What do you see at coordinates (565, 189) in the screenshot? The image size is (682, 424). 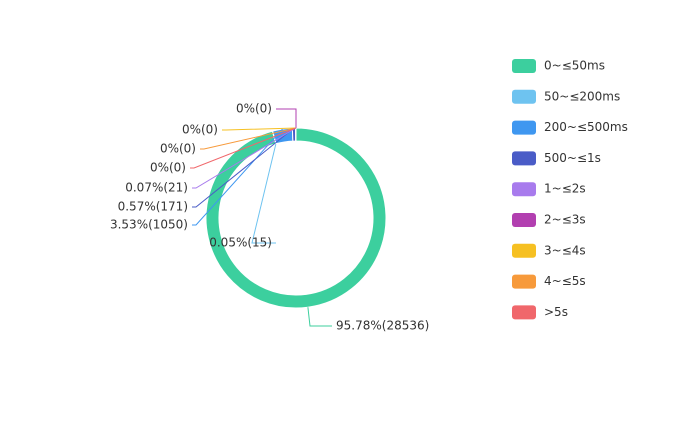 I see `legend-label: 1~≤2s` at bounding box center [565, 189].